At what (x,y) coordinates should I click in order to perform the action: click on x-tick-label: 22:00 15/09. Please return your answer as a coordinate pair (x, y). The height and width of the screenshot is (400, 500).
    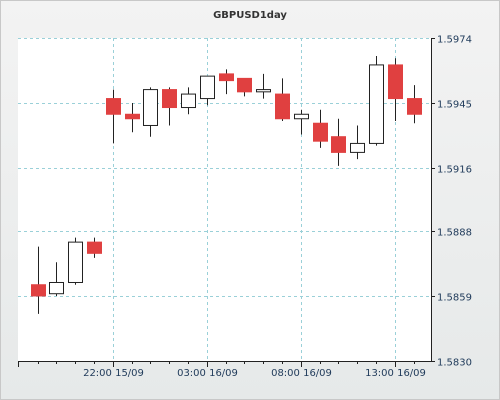
    Looking at the image, I should click on (113, 373).